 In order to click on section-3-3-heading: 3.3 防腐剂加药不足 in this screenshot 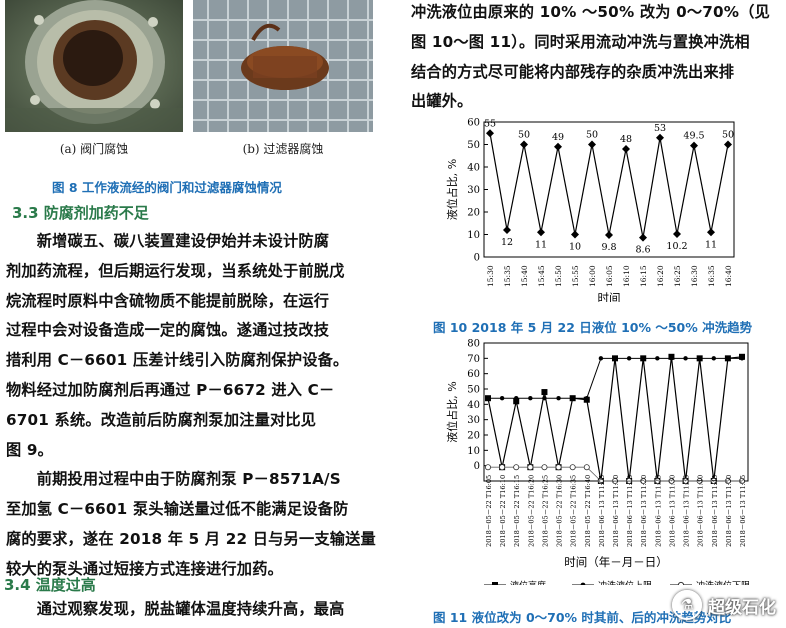, I will do `click(80, 213)`.